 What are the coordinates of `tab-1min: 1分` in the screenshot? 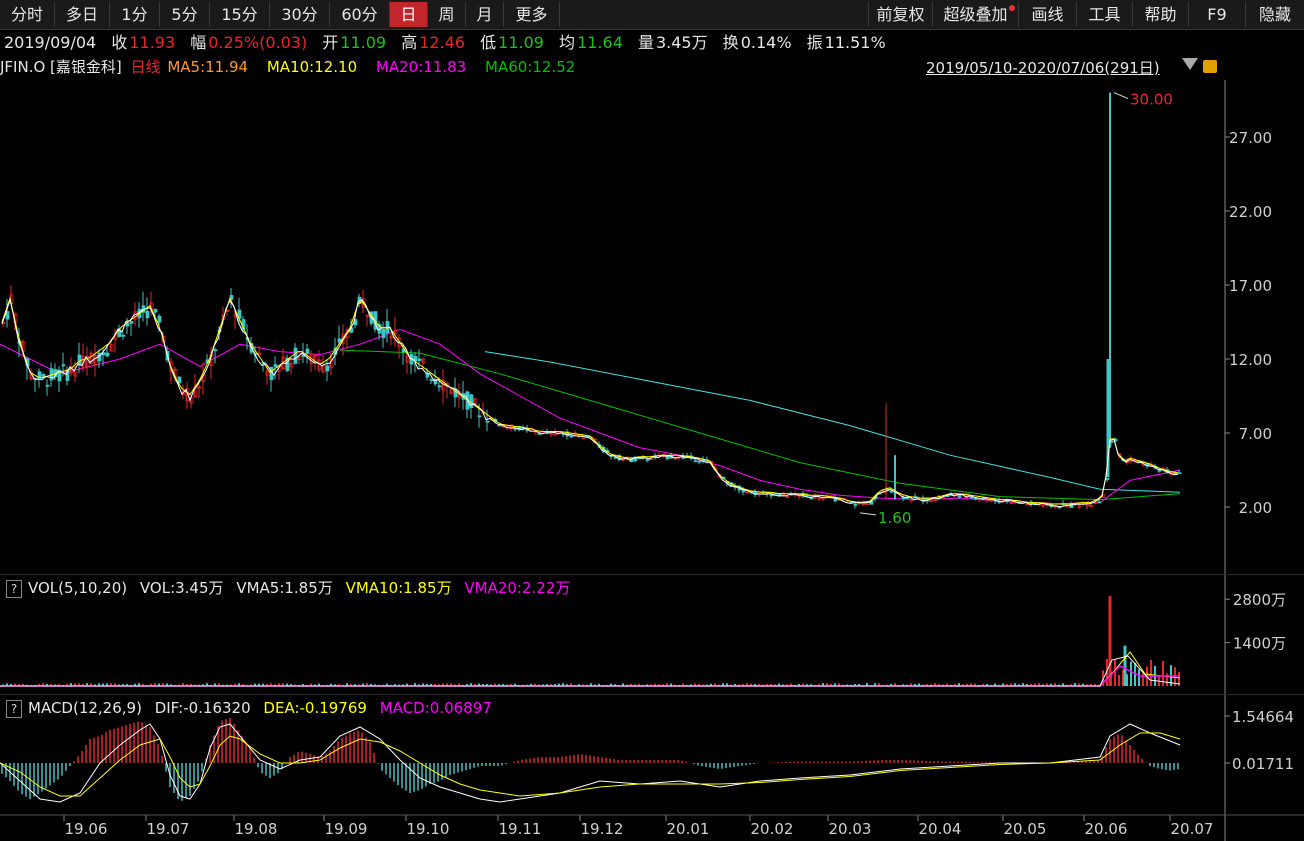 It's located at (135, 14).